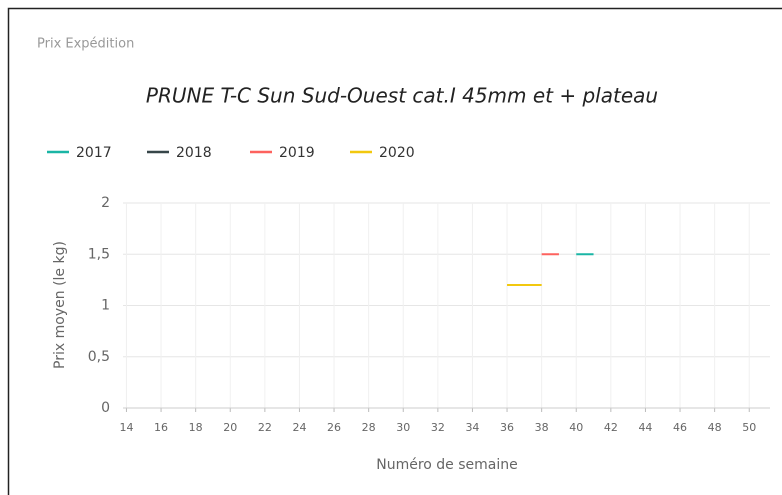  What do you see at coordinates (99, 357) in the screenshot?
I see `y-tick-label: 0,5` at bounding box center [99, 357].